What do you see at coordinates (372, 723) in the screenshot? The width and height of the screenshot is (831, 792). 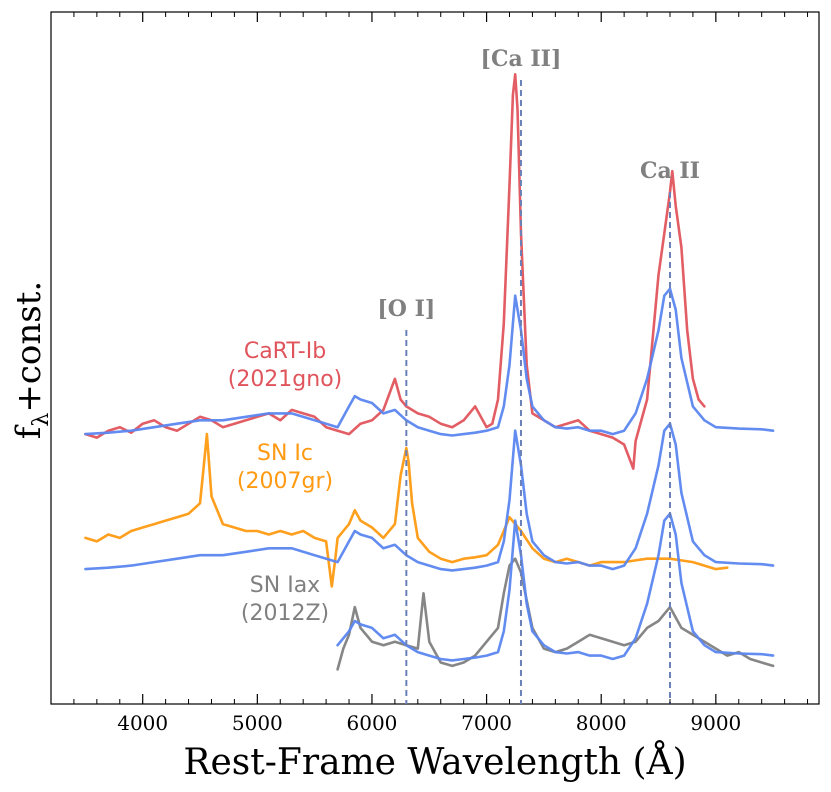 I see `x-tick-label-2: 6000` at bounding box center [372, 723].